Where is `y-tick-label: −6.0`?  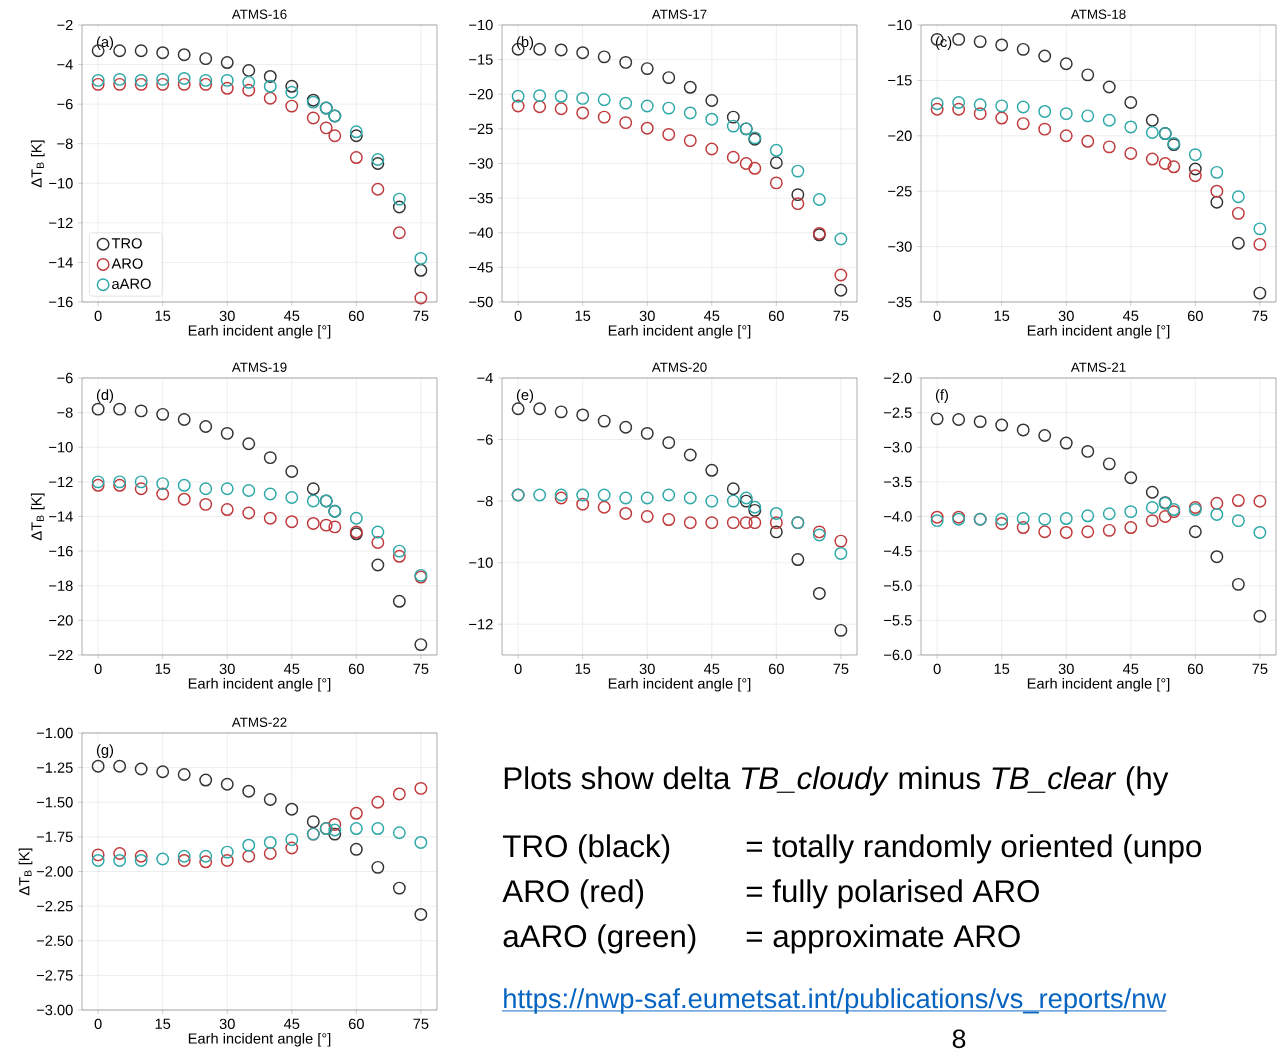 y-tick-label: −6.0 is located at coordinates (898, 655).